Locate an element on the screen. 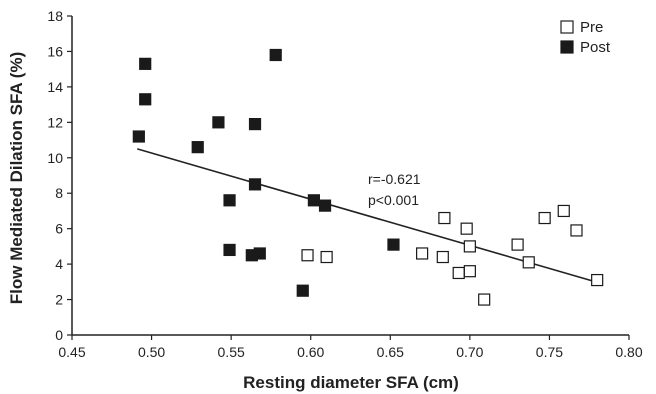  y-tick-label: 8 is located at coordinates (59, 193).